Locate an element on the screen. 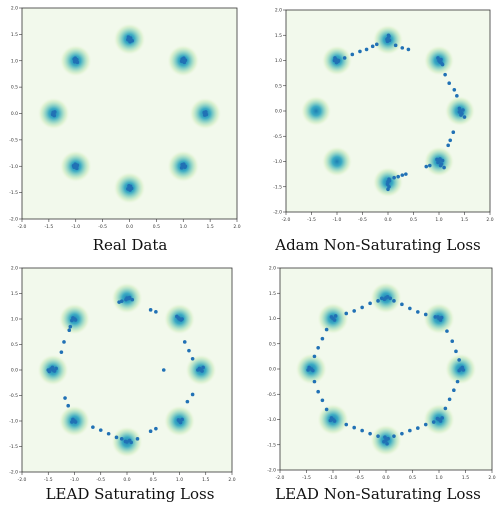  caption-adam-non-saturating: Adam Non-Saturating Loss is located at coordinates (378, 245).